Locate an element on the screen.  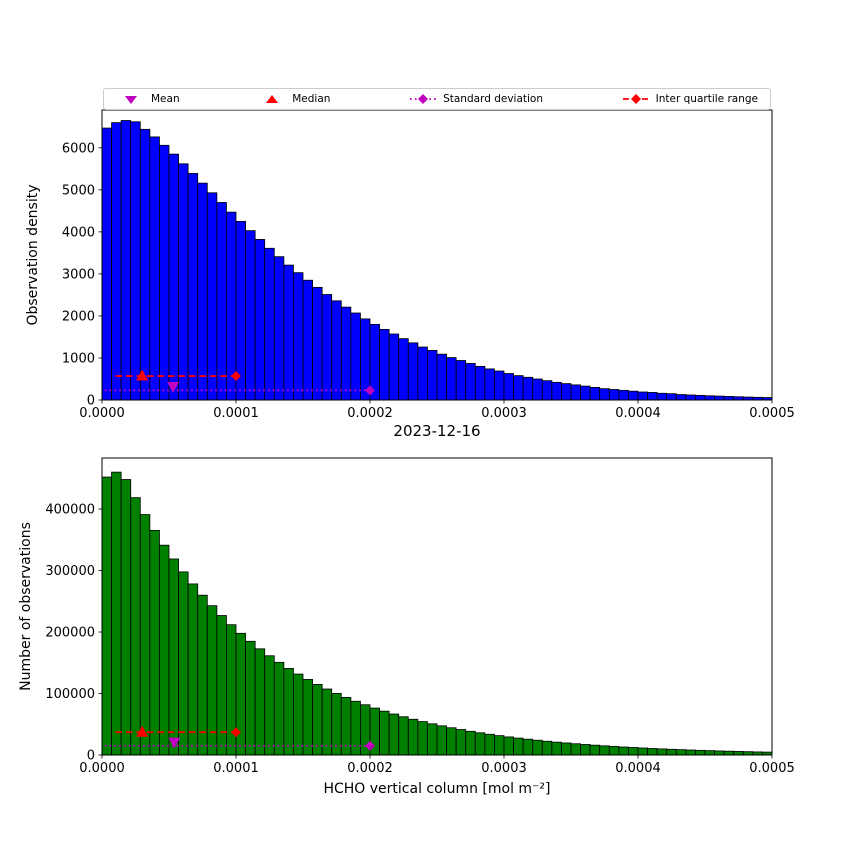
x-axis-label: HCHO vertical column [mol m⁻²] is located at coordinates (437, 789).